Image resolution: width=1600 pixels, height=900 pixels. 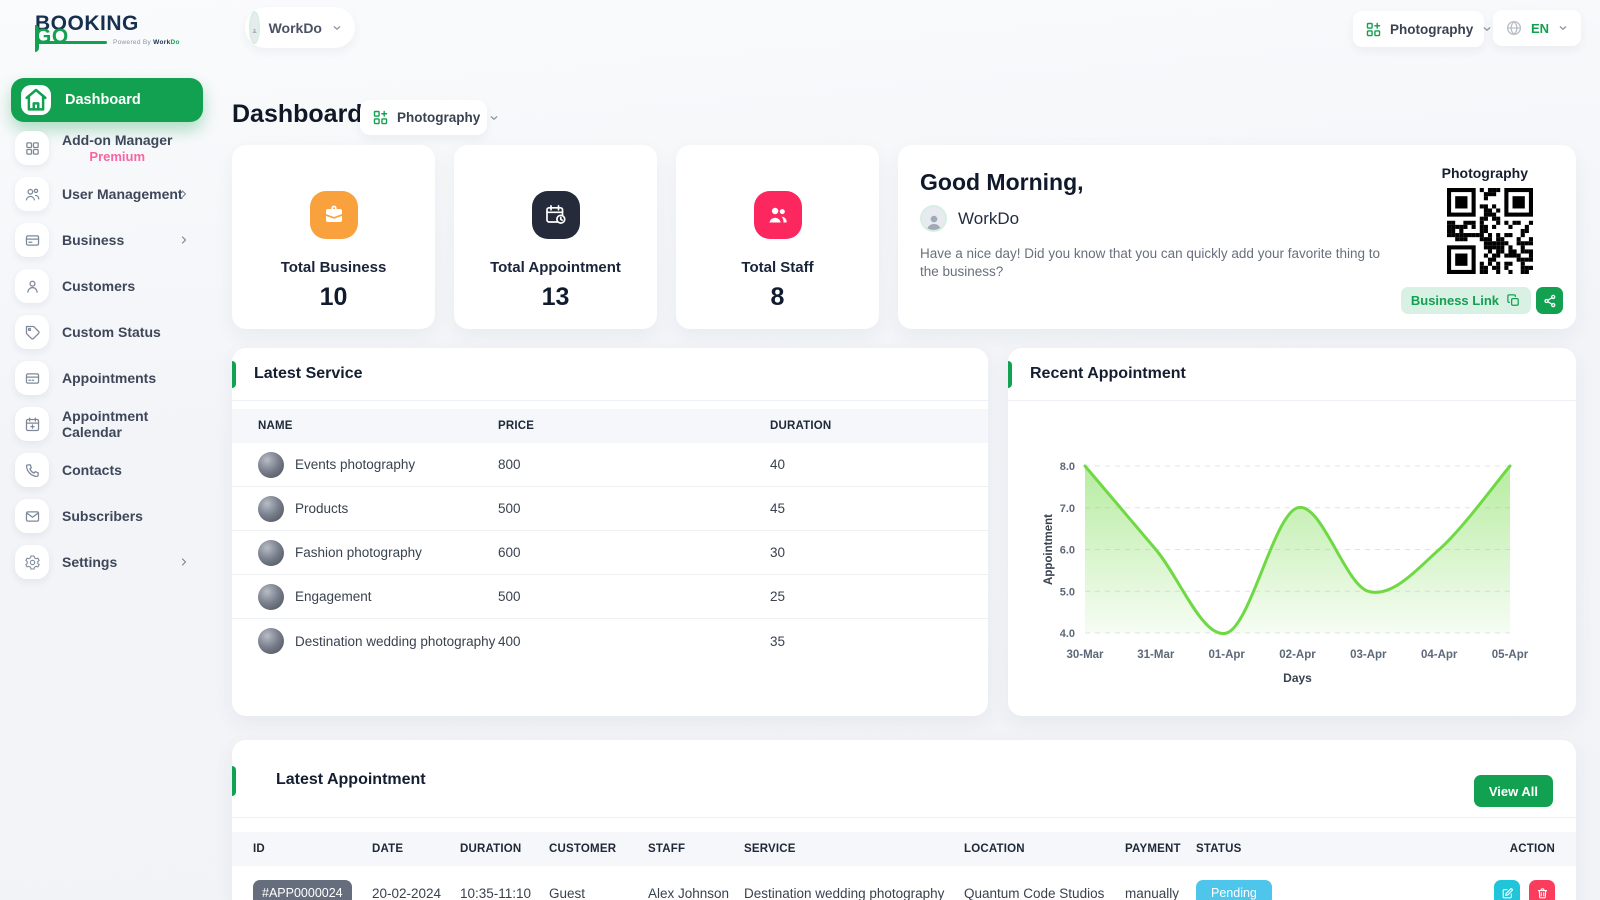 I want to click on service-name: Fashion photography, so click(x=358, y=552).